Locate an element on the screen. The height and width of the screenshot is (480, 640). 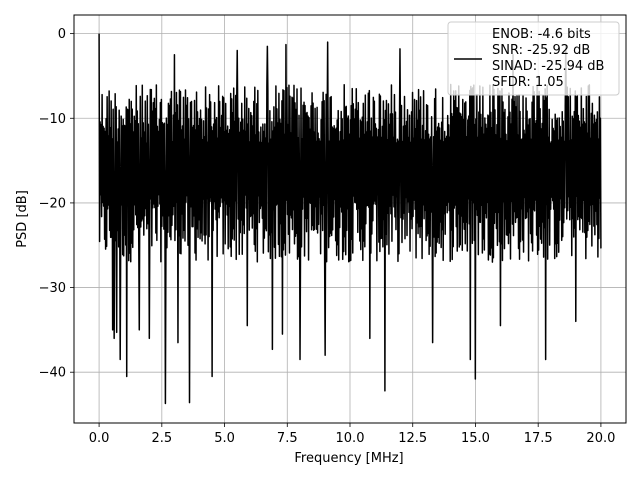
y-axis-label: PSD [dB] is located at coordinates (22, 219).